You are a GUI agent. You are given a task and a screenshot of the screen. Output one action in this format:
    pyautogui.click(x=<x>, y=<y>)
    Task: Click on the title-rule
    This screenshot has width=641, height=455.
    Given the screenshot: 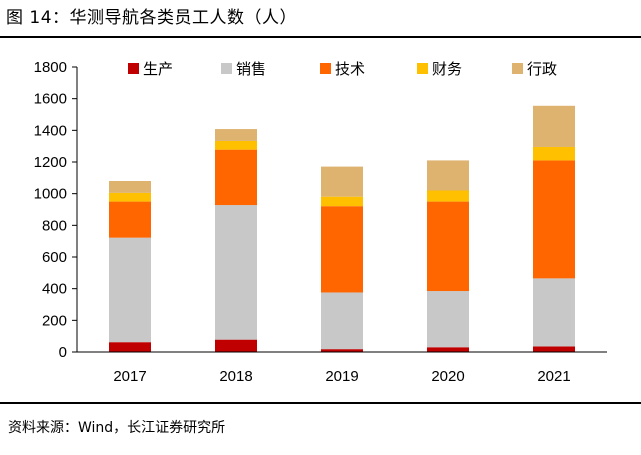 What is the action you would take?
    pyautogui.click(x=320, y=37)
    